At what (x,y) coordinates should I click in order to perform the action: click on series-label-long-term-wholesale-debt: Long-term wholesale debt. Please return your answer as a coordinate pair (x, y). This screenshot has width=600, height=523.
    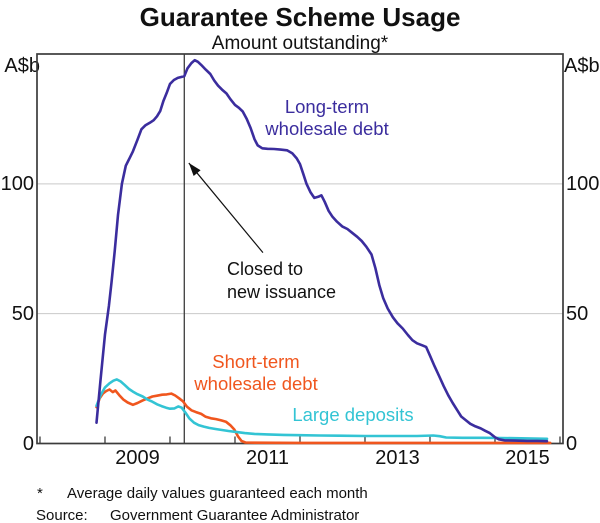
    Looking at the image, I should click on (326, 117).